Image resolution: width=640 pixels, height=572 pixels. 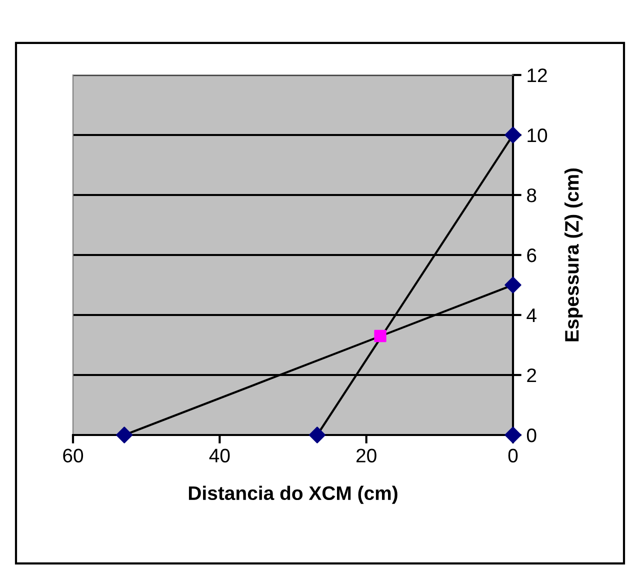 I want to click on x-tick-label: 20, so click(x=366, y=455).